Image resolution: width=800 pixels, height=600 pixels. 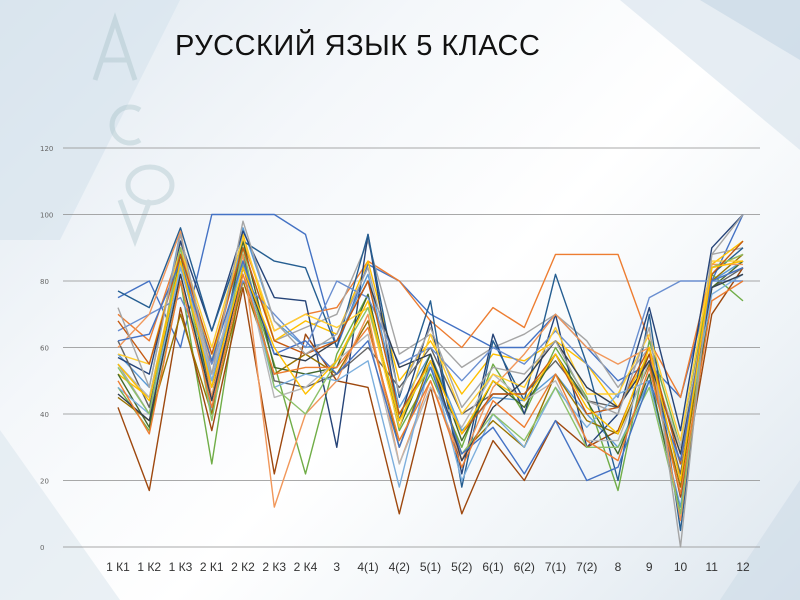 I want to click on y-tick-label: 80, so click(x=44, y=282).